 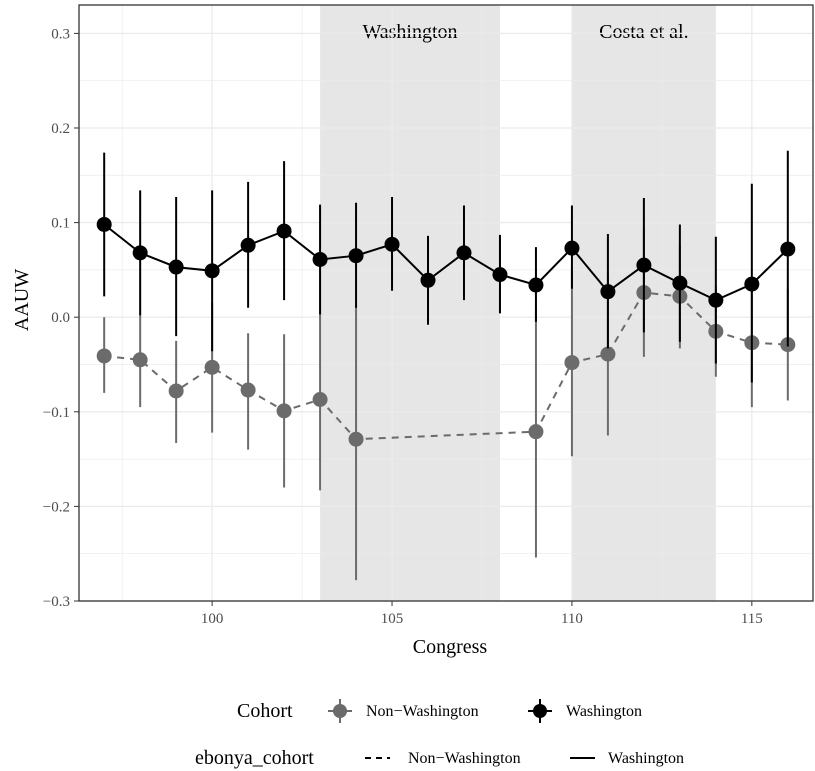 What do you see at coordinates (265, 711) in the screenshot?
I see `legend-title-cohort: Cohort` at bounding box center [265, 711].